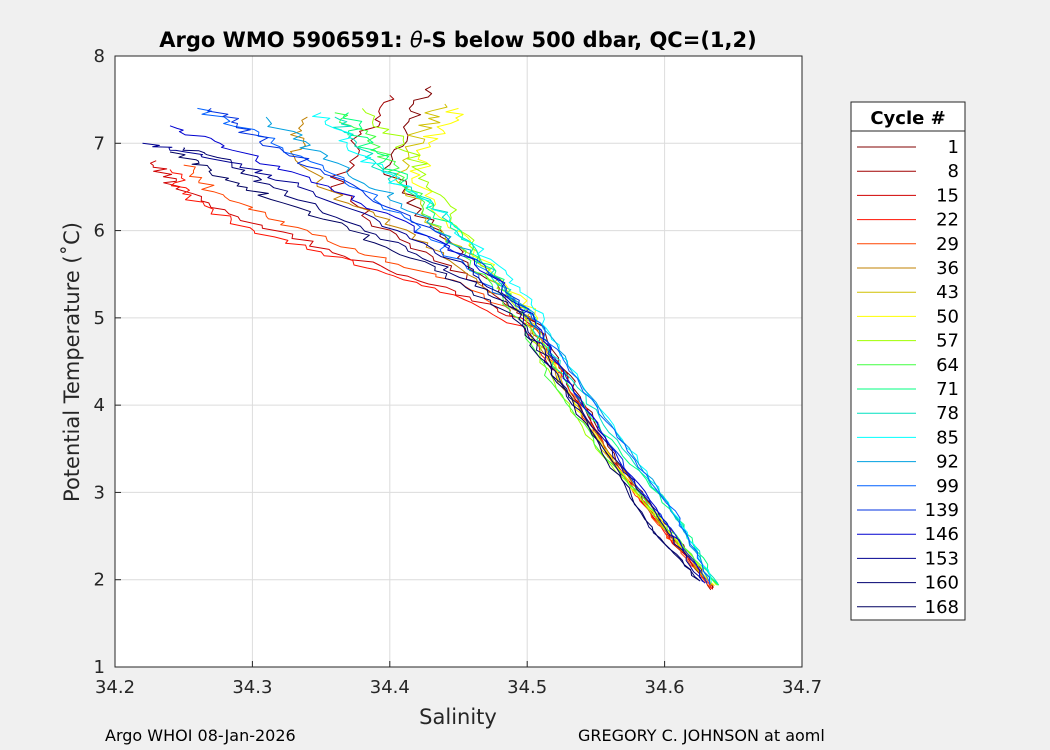 The width and height of the screenshot is (1050, 750). What do you see at coordinates (99, 362) in the screenshot?
I see `y-tick-labels: 1 2 3 4 5 6 7 8` at bounding box center [99, 362].